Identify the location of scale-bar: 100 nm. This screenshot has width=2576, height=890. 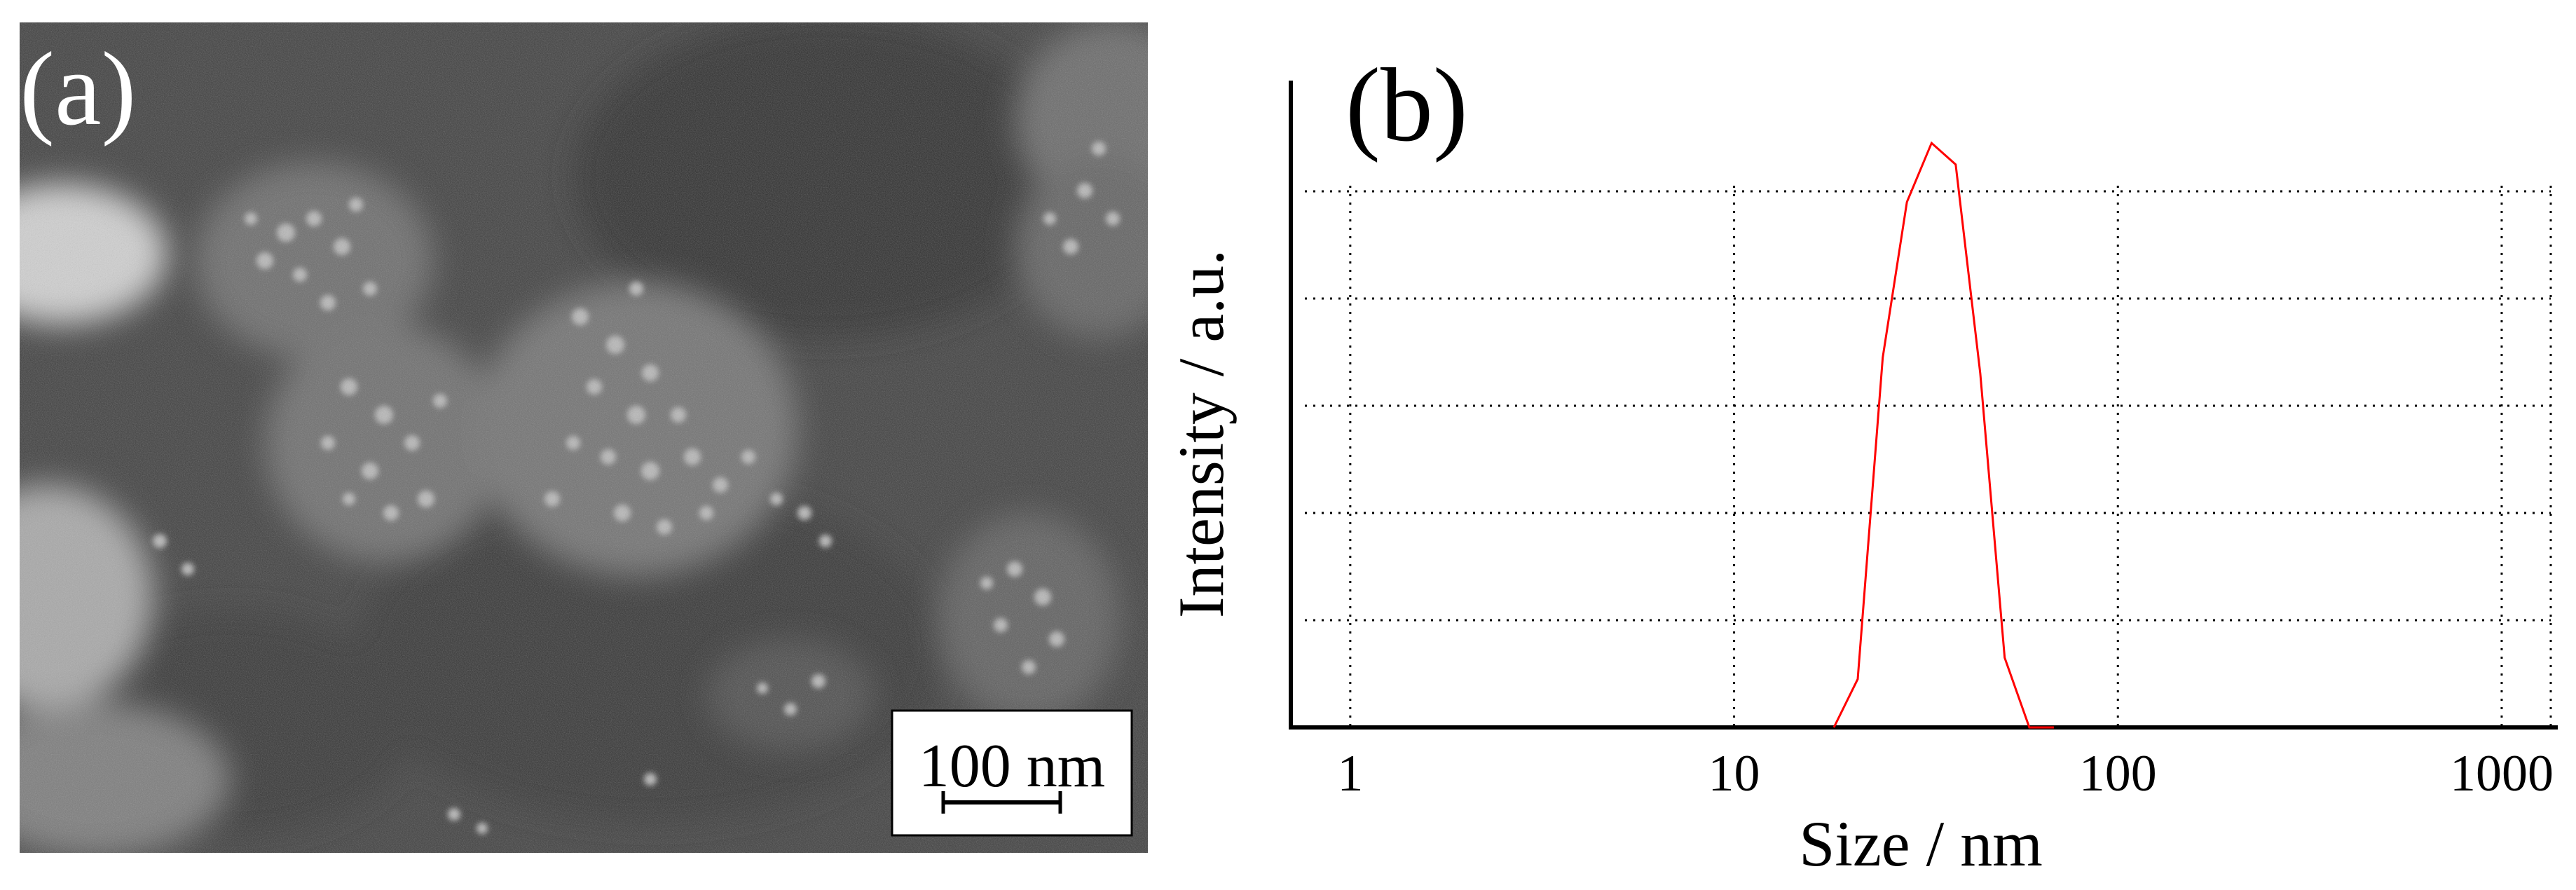
(1012, 773).